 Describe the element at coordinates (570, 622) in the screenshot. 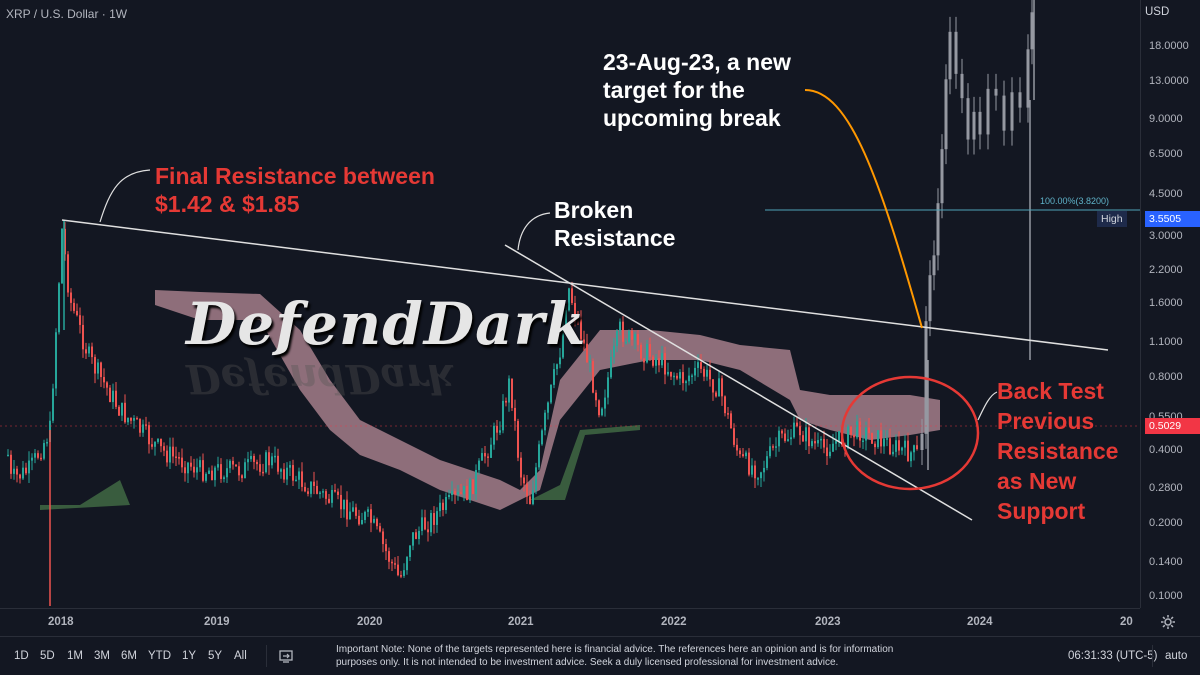

I see `time-axis: 2018 2019 2020 2021 2022 2023 2024 20` at that location.